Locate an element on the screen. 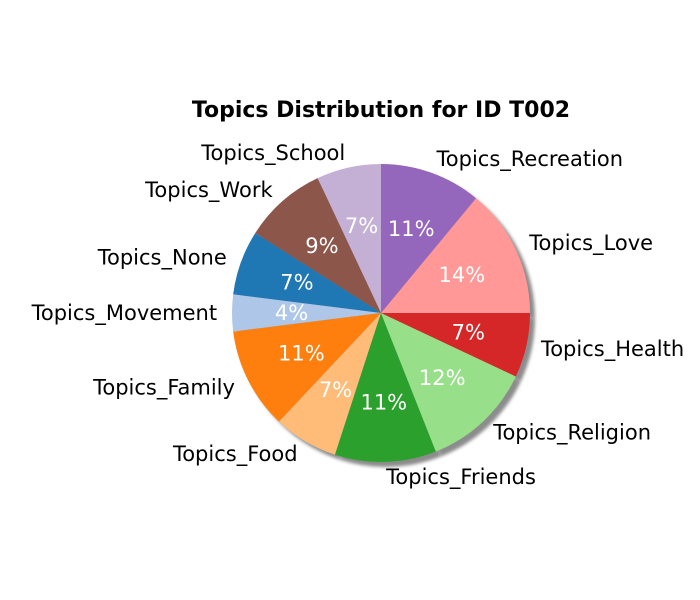 The height and width of the screenshot is (600, 700). percent-labels: 7%9%7%4%11%7%11%12%7%14%11% is located at coordinates (380, 314).